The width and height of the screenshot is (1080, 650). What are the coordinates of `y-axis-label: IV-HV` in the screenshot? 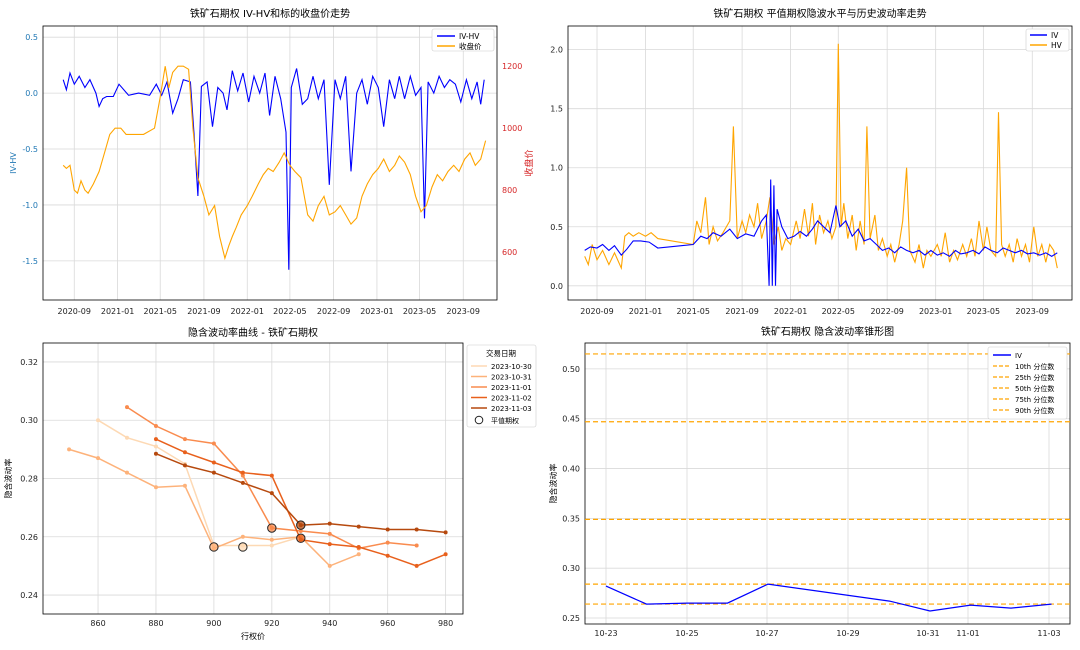 It's located at (13, 163).